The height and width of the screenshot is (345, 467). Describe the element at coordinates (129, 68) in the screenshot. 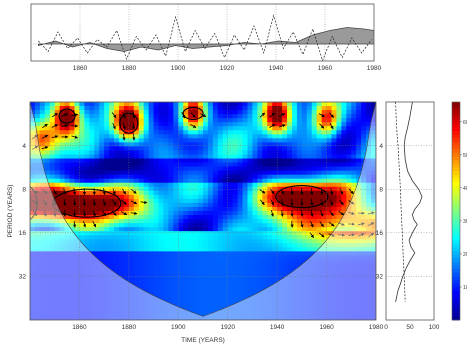

I see `tick-label-1880: 1880` at that location.